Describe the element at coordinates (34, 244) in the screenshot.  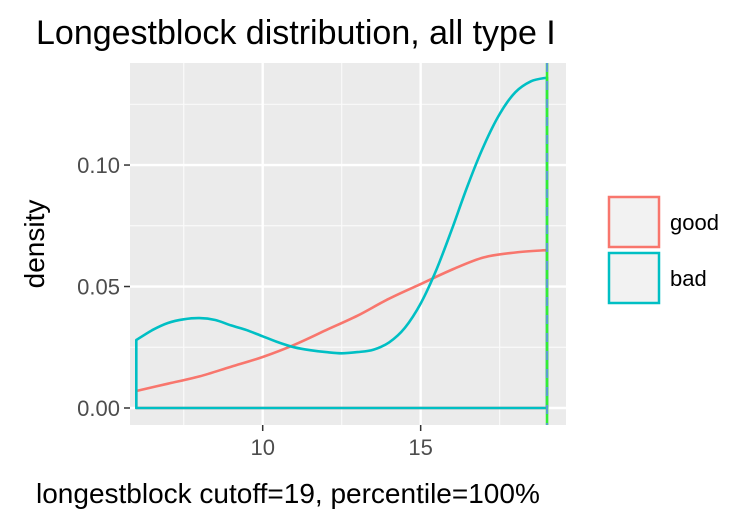
I see `y-axis-title: density` at that location.